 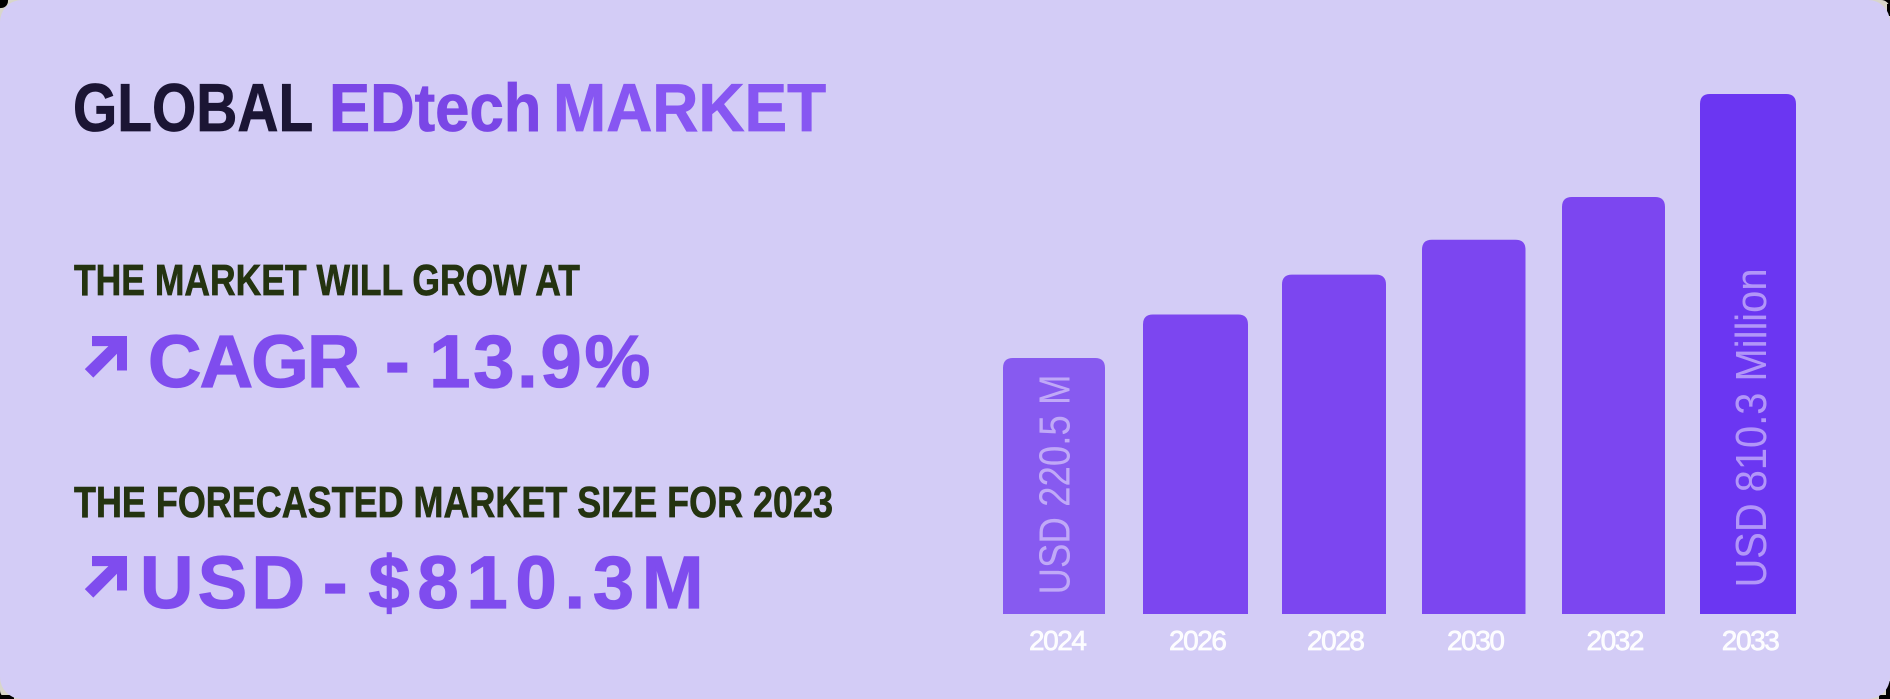 I want to click on svg-text: 2032, so click(x=1616, y=640).